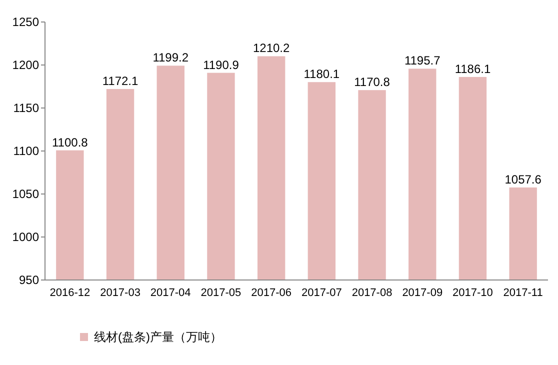 Image resolution: width=558 pixels, height=365 pixels. Describe the element at coordinates (158, 337) in the screenshot. I see `legend-label: 线材(盘条)产量（万吨）` at that location.